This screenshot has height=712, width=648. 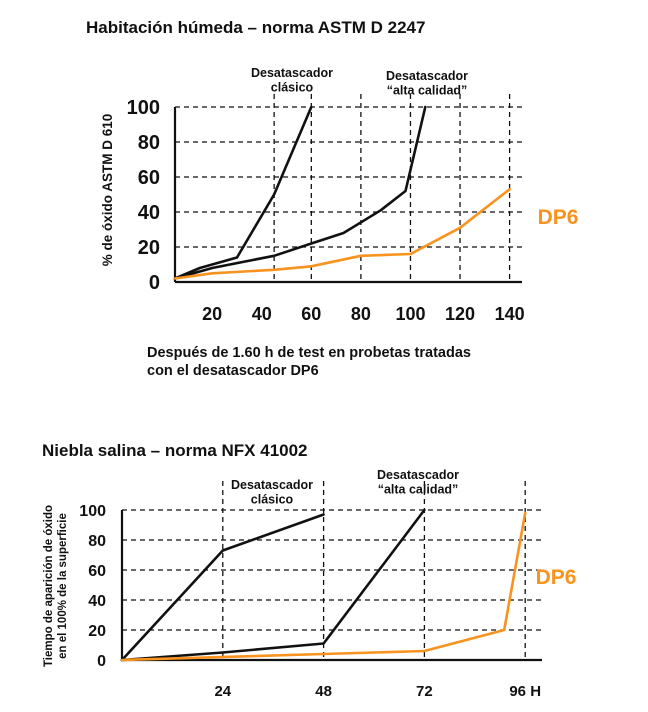 What do you see at coordinates (323, 691) in the screenshot?
I see `chart2-xtick-label: 48` at bounding box center [323, 691].